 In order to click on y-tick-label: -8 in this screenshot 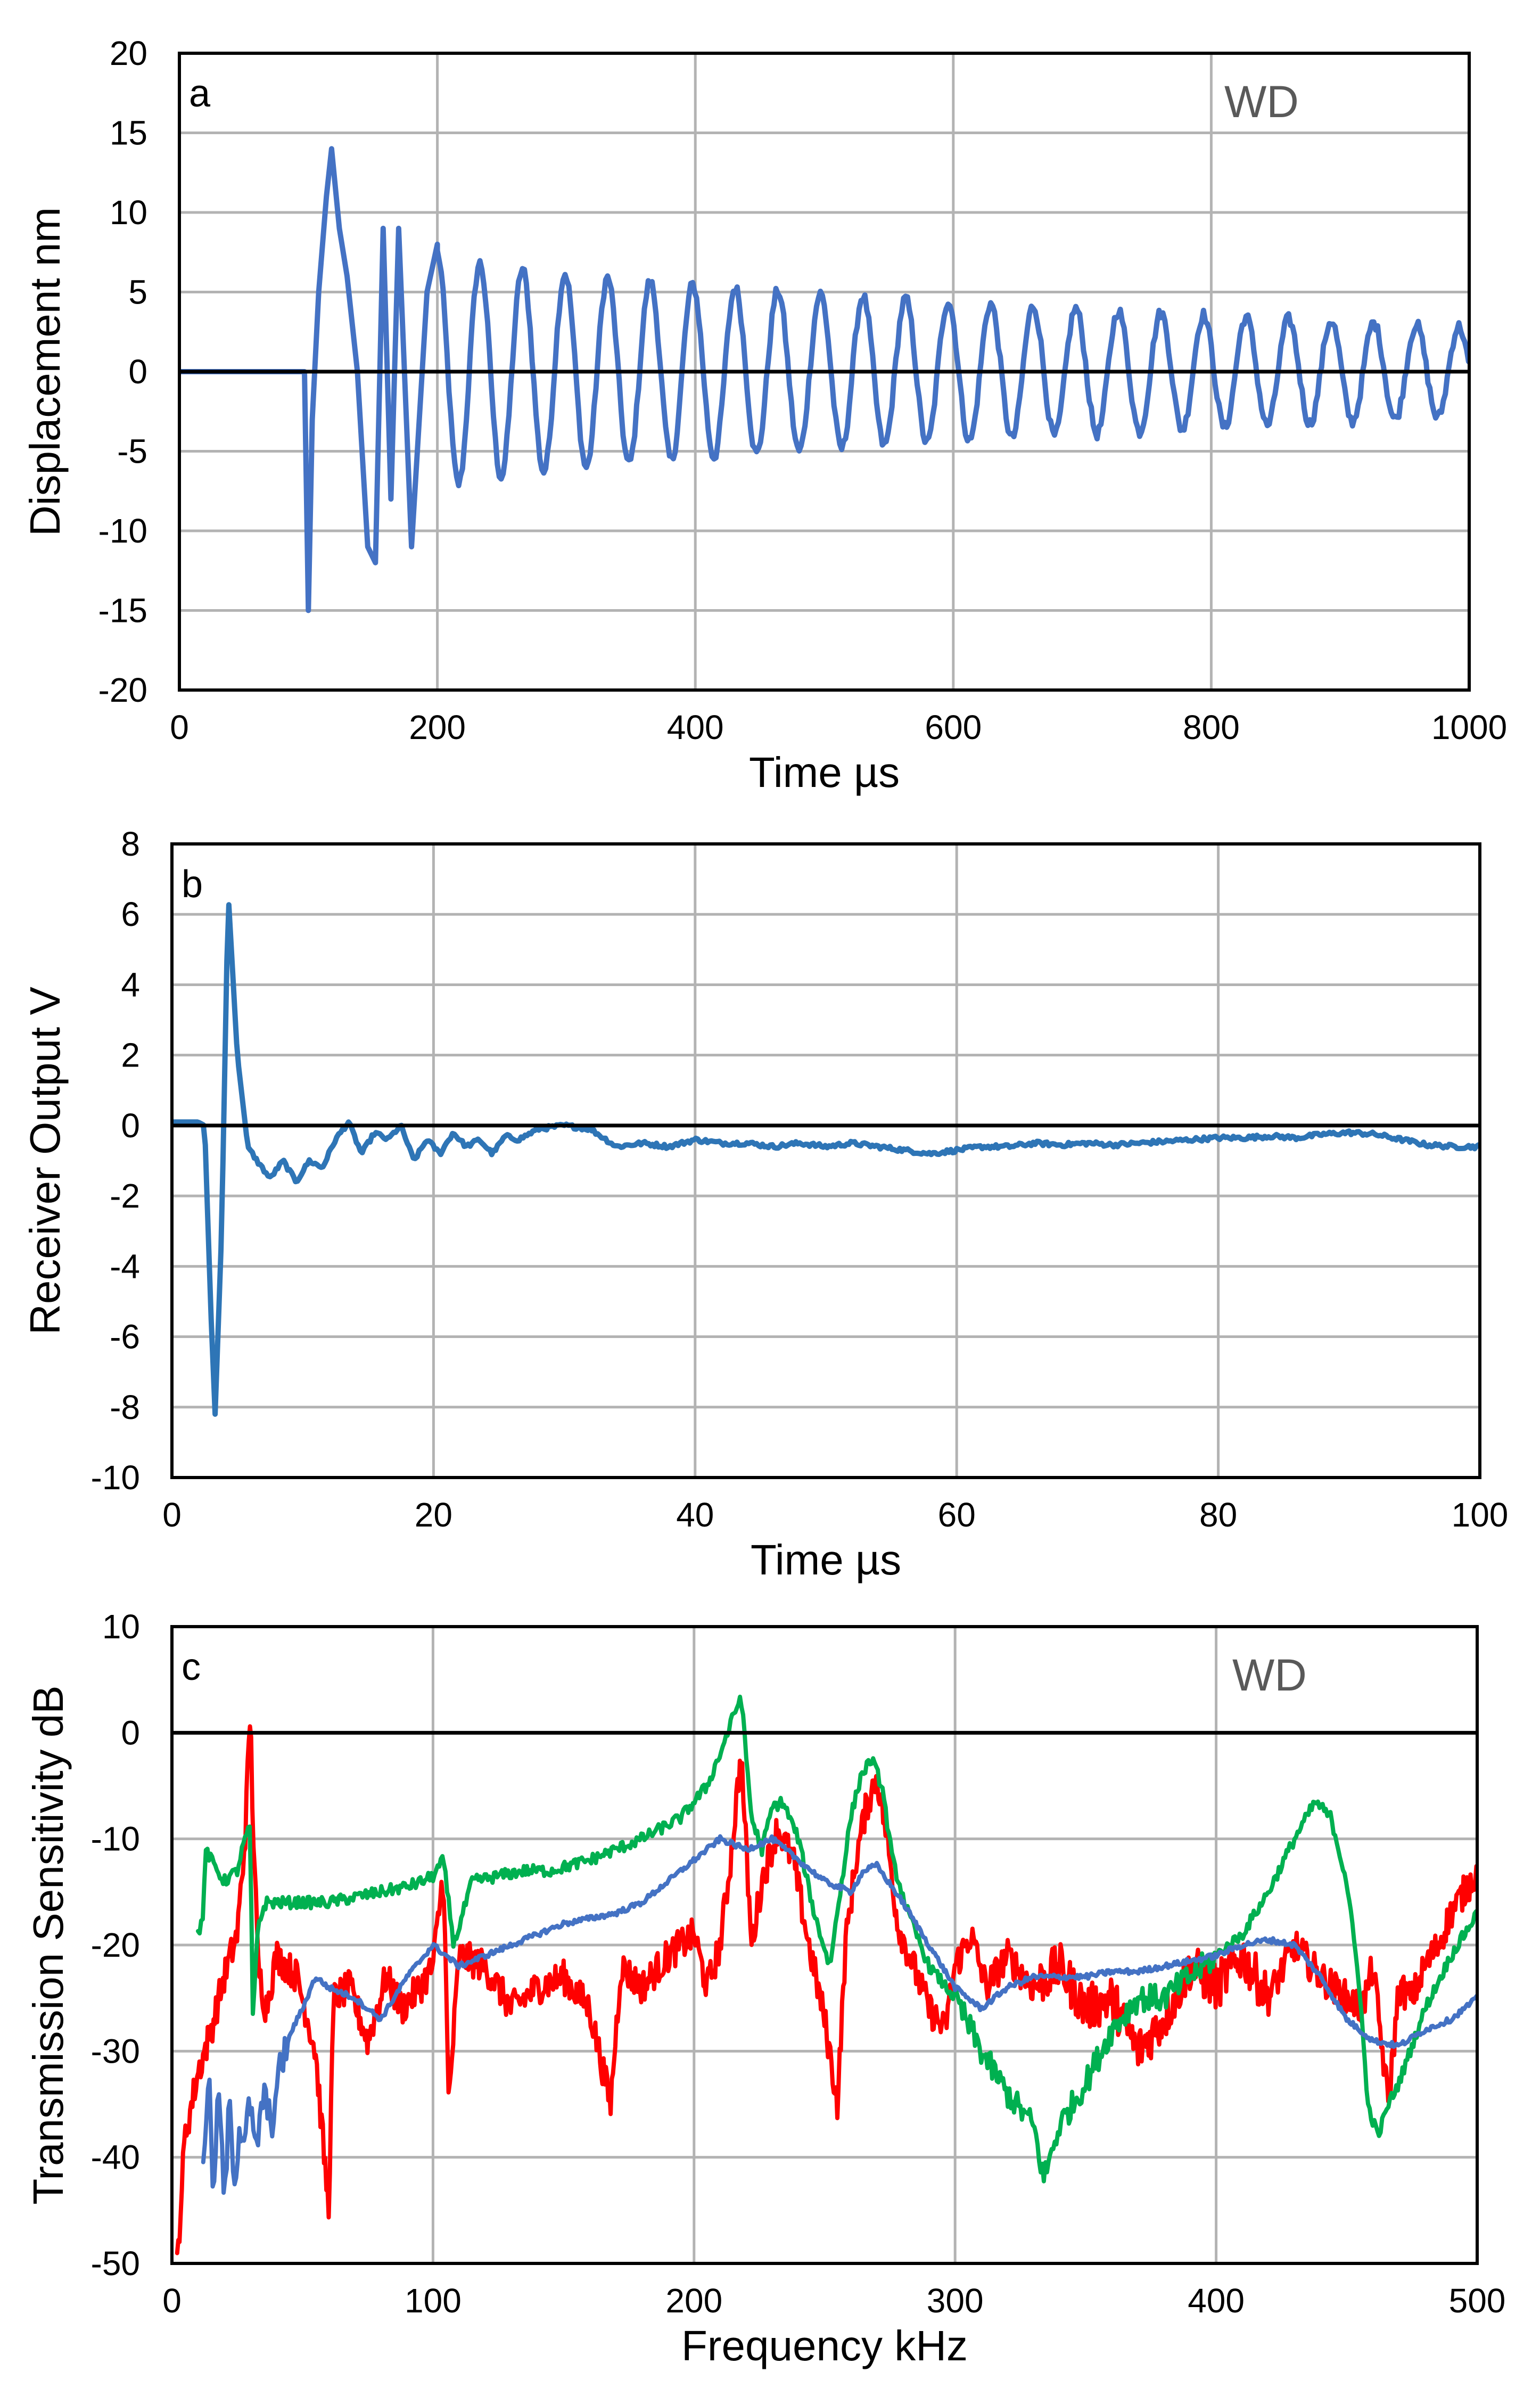, I will do `click(125, 1407)`.